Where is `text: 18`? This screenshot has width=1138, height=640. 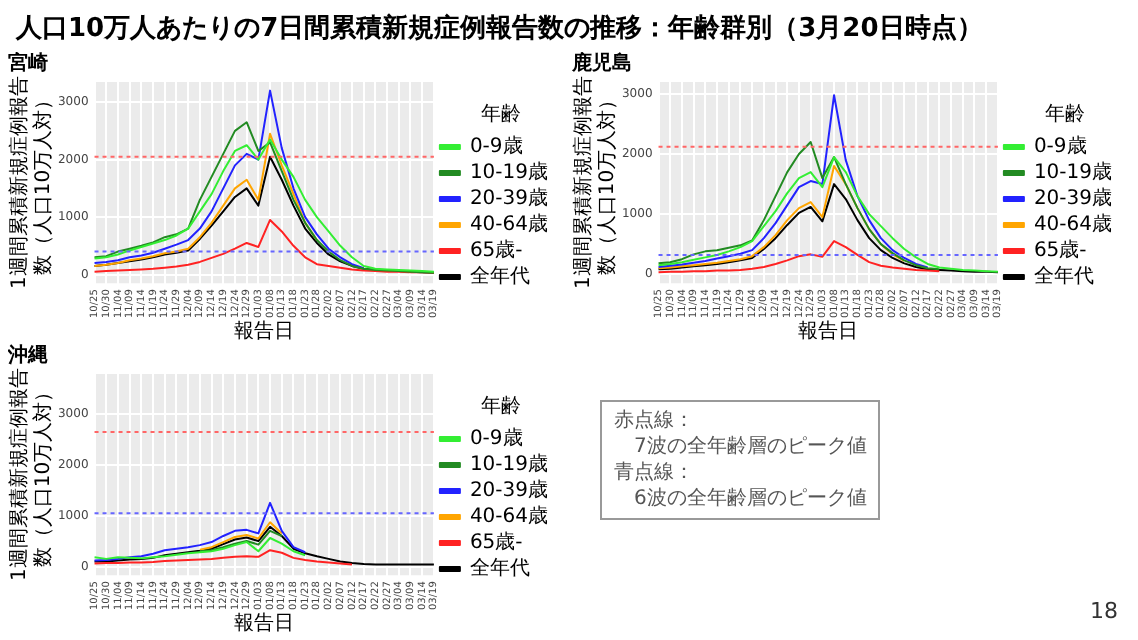
text: 18 is located at coordinates (1104, 611).